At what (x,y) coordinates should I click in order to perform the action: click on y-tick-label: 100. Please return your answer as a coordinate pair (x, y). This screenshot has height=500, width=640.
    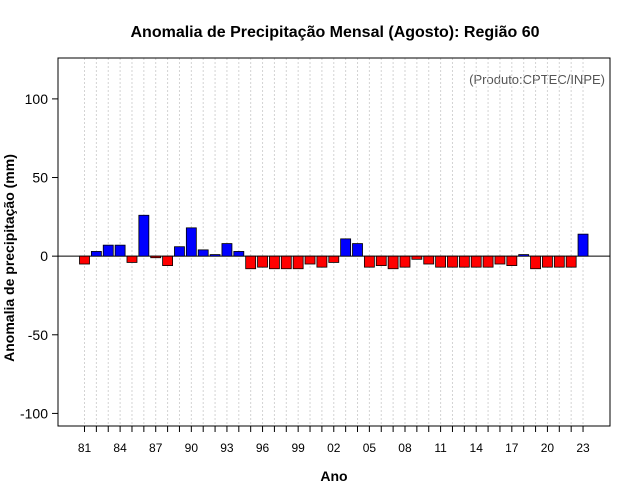
    Looking at the image, I should click on (37, 99).